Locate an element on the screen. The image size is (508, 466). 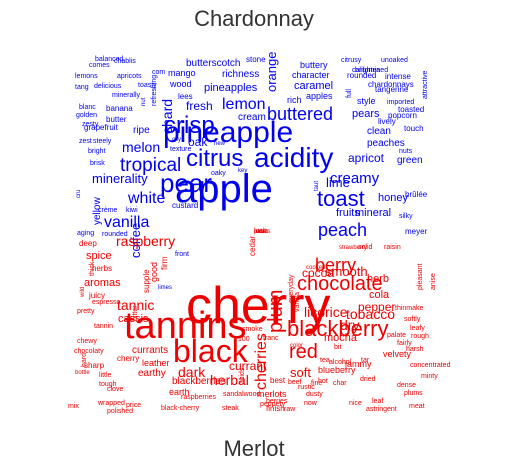
chardonnay-word: peach is located at coordinates (342, 230).